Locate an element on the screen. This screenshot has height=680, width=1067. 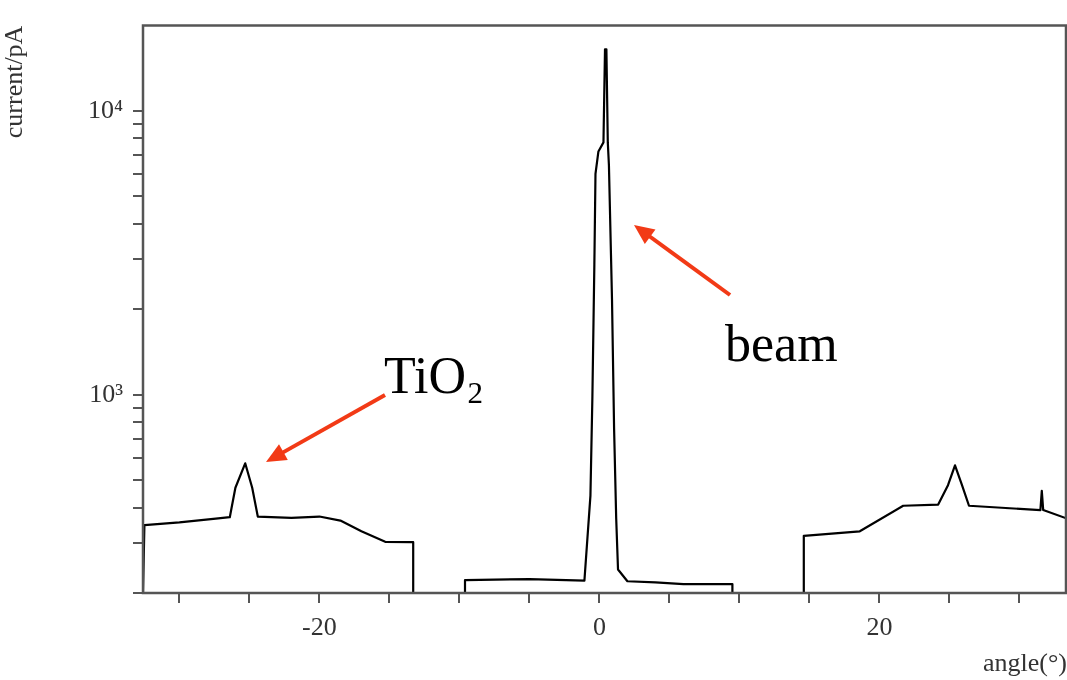
y-axis-title: current/pA is located at coordinates (14, 82).